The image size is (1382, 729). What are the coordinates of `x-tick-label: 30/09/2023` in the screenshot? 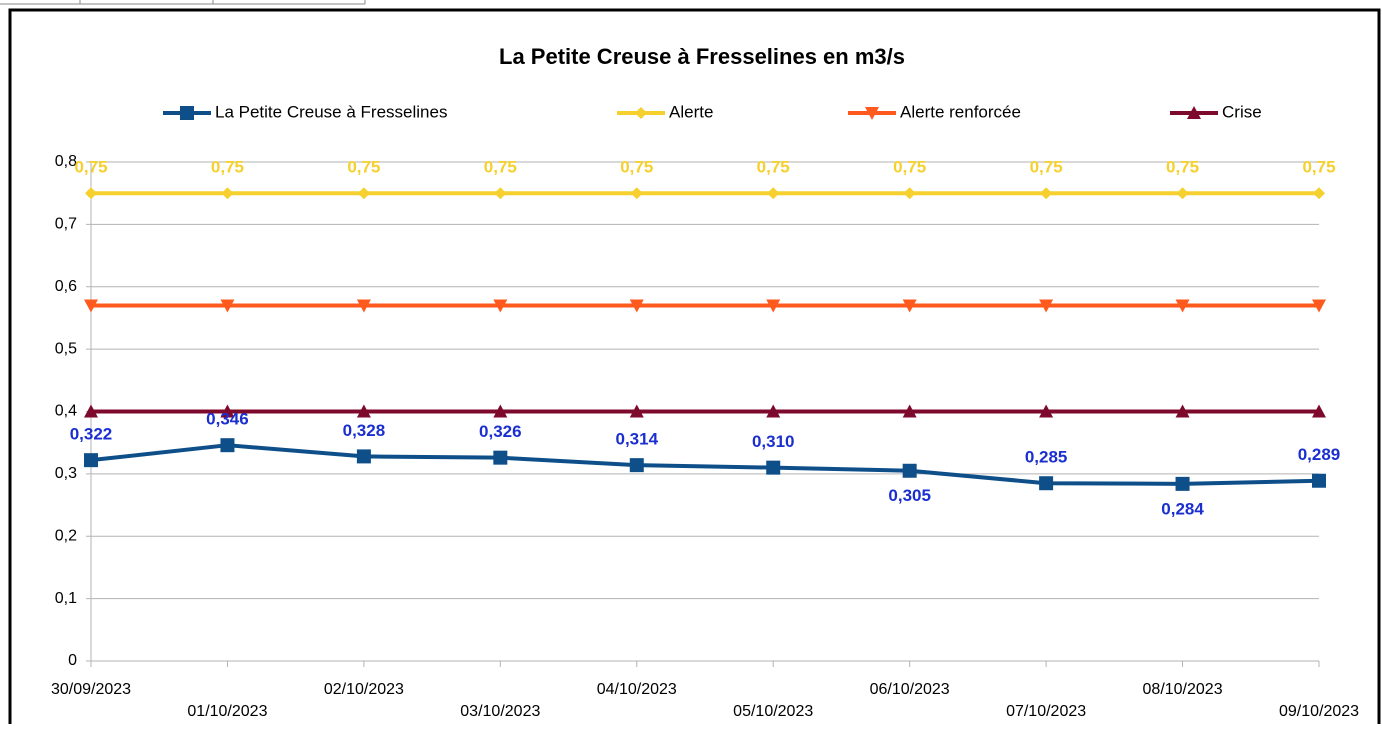 It's located at (91, 689).